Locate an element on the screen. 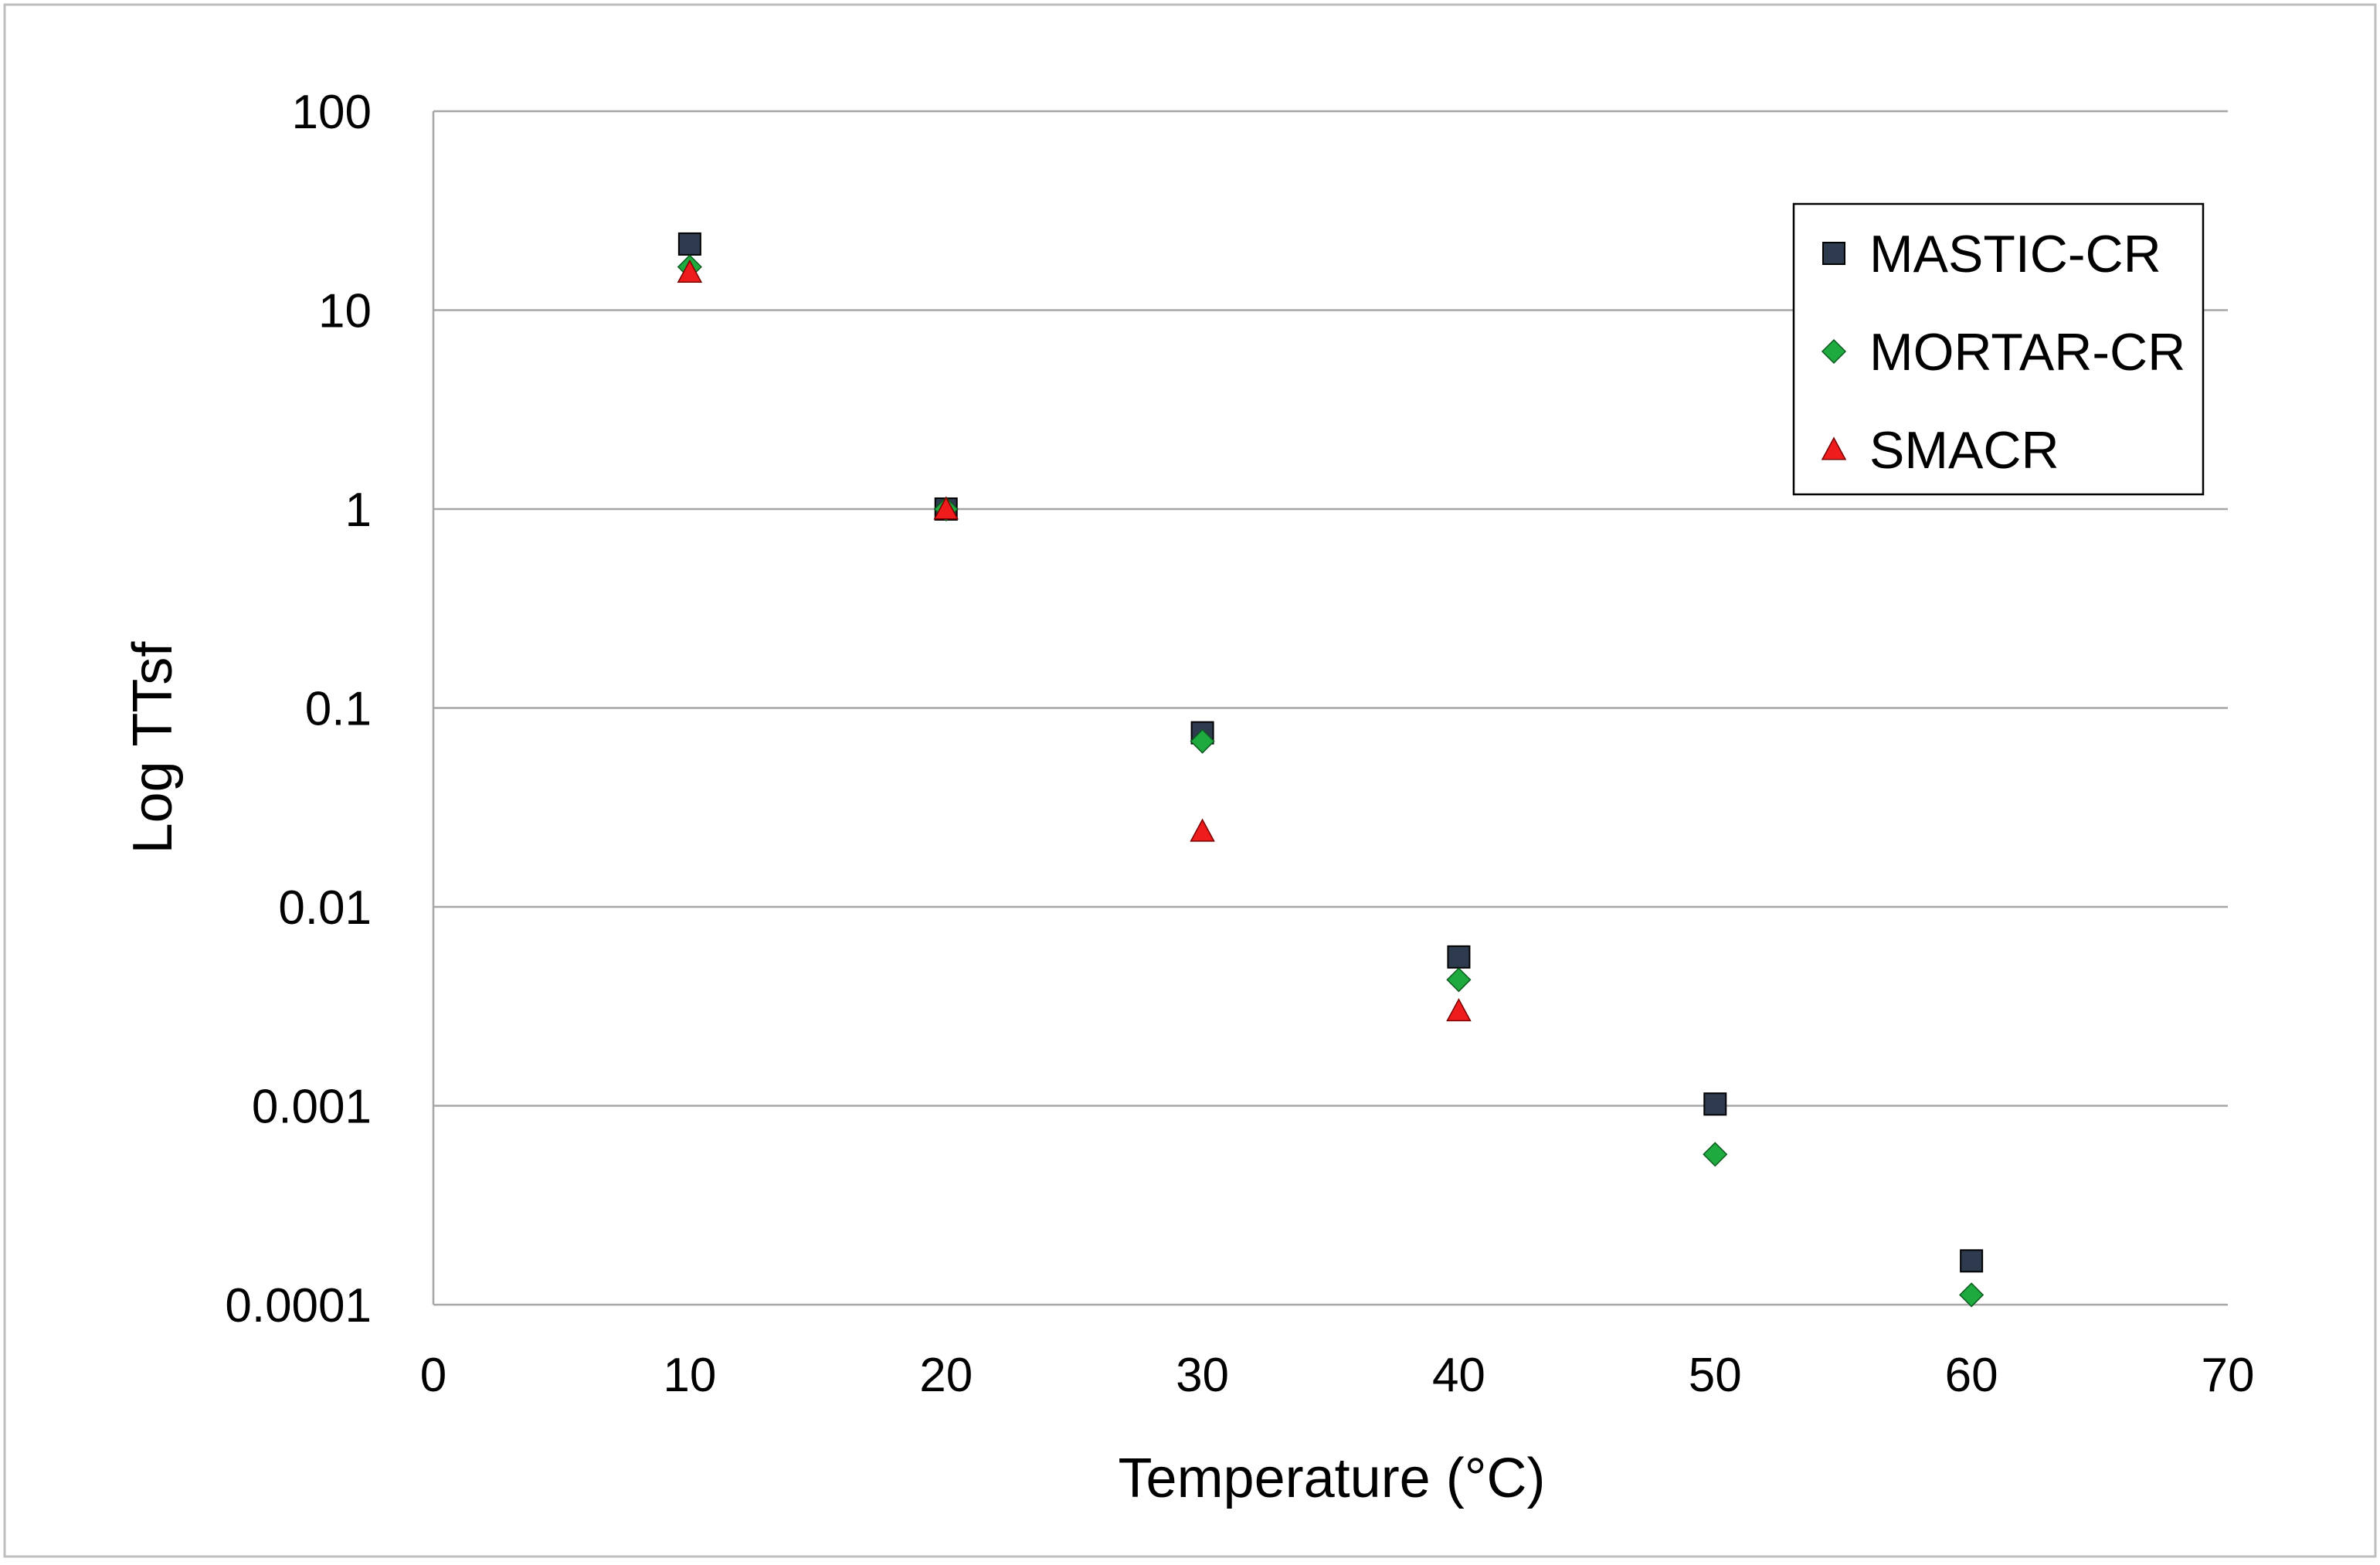 The width and height of the screenshot is (2380, 1565). legend-label: MORTAR-CR is located at coordinates (2027, 352).